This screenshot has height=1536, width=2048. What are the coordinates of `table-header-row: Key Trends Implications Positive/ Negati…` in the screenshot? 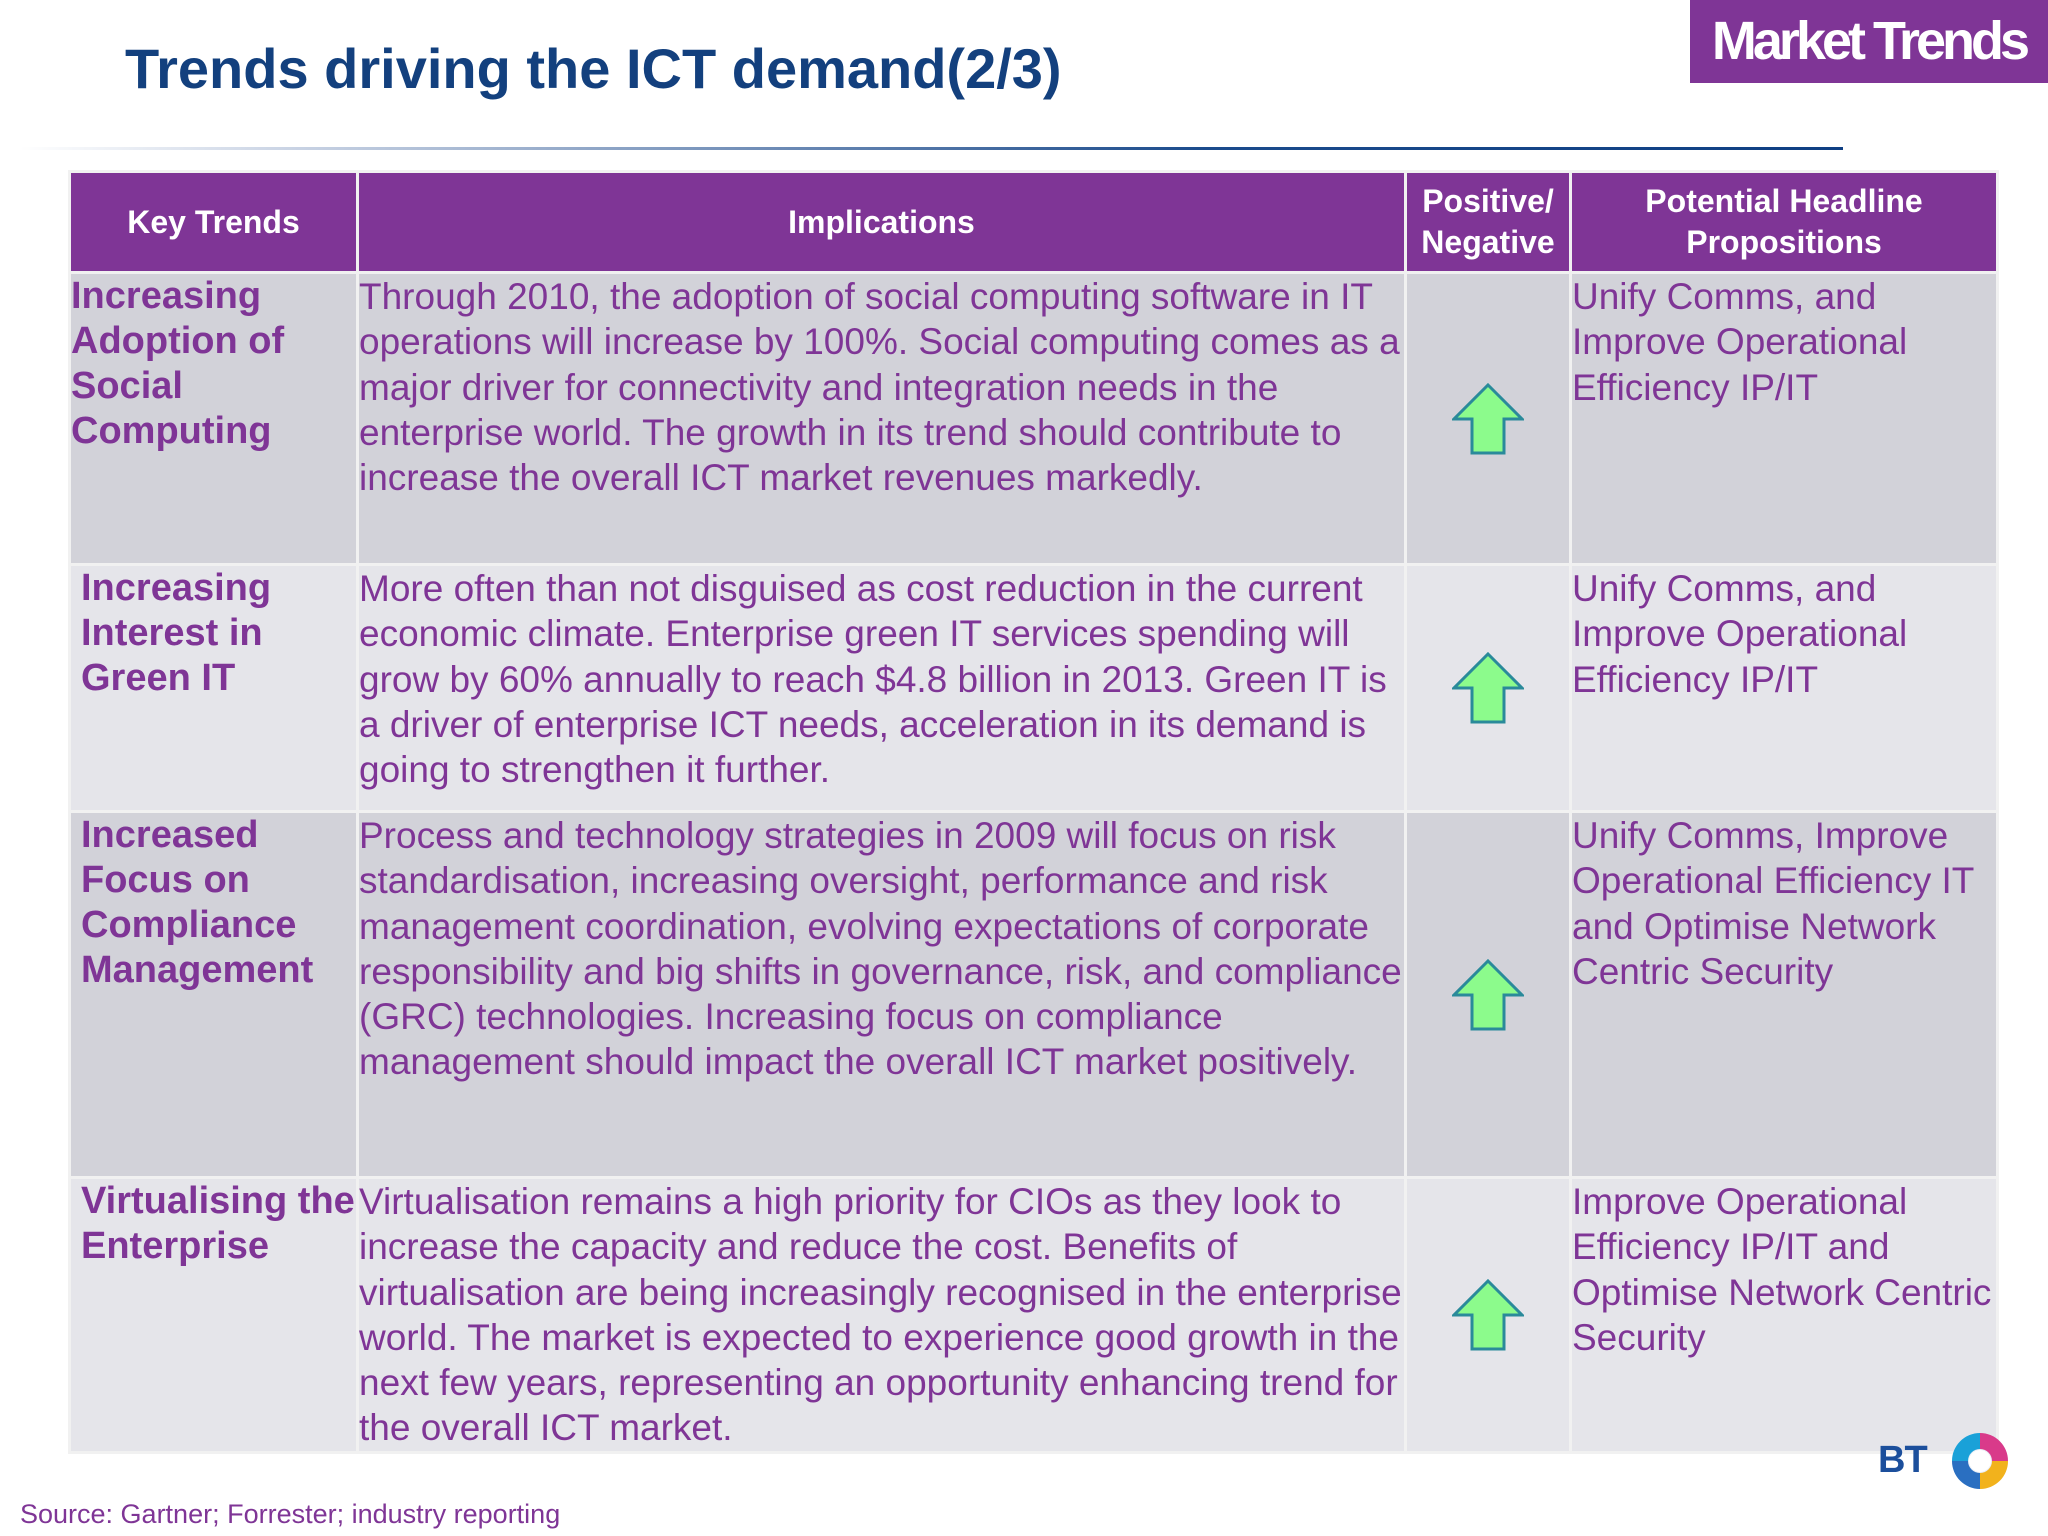 It's located at (1033, 222).